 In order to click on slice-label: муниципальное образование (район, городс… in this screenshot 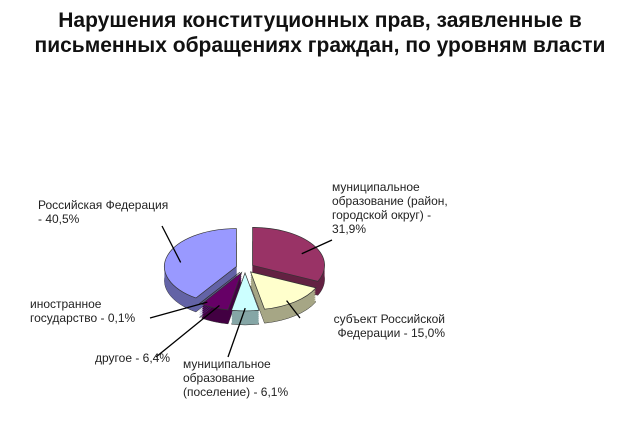, I will do `click(390, 208)`.